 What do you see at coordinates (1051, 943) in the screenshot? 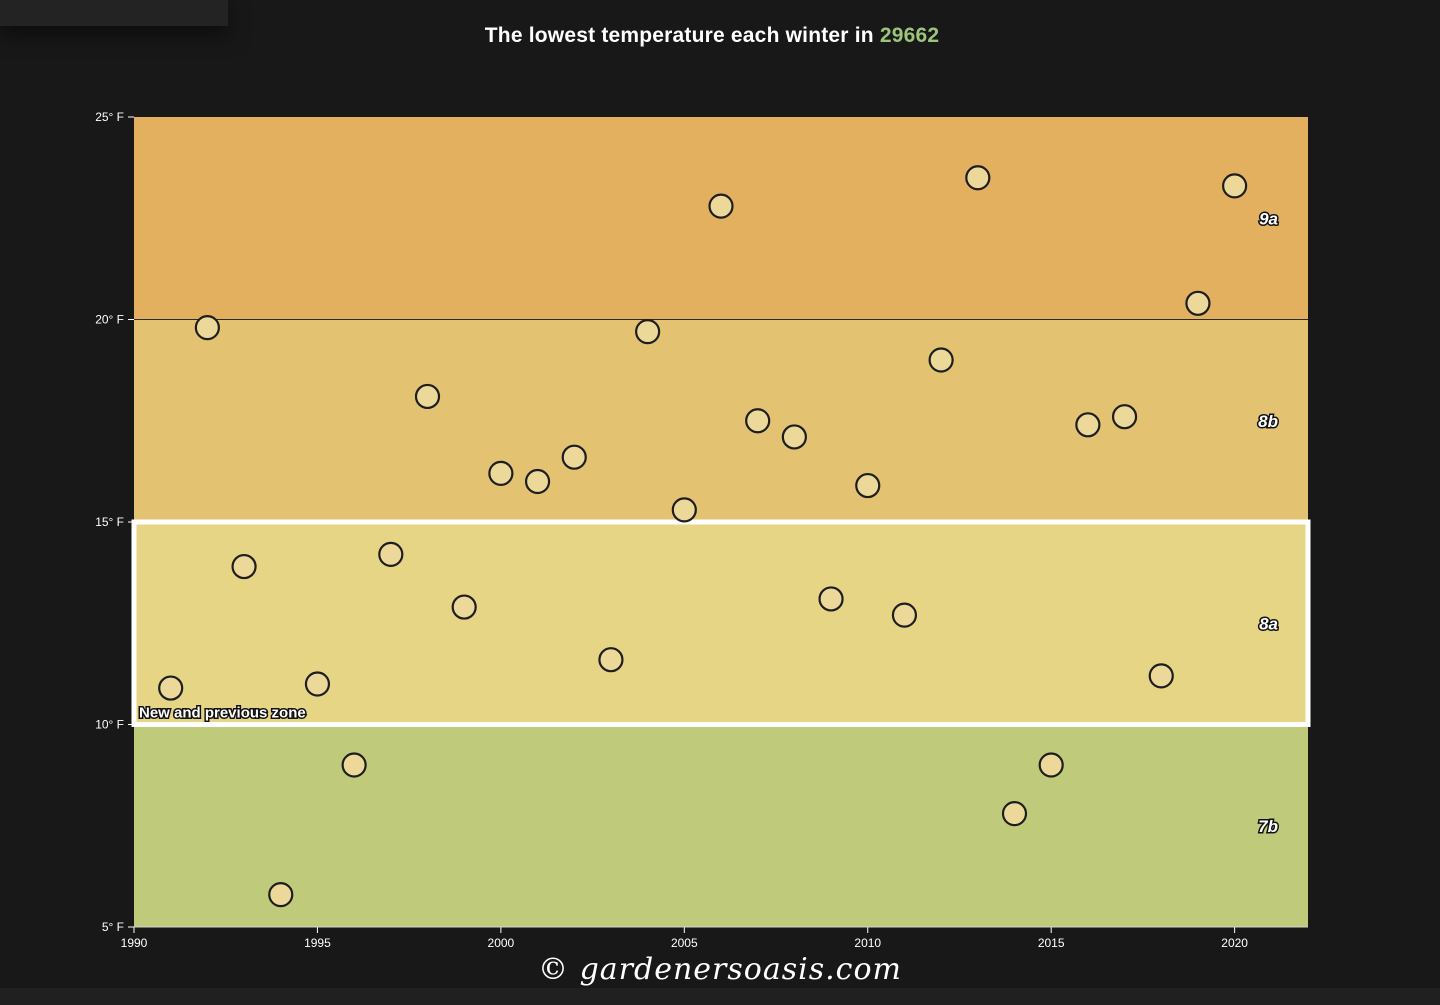
I see `x-tick-label: 2015` at bounding box center [1051, 943].